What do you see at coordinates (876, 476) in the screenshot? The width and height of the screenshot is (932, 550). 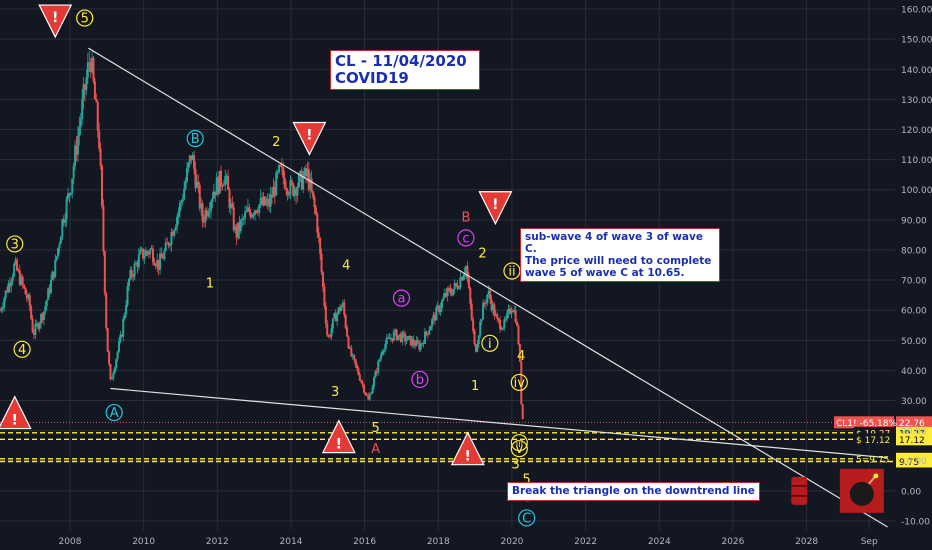 I see `bomb-spark` at bounding box center [876, 476].